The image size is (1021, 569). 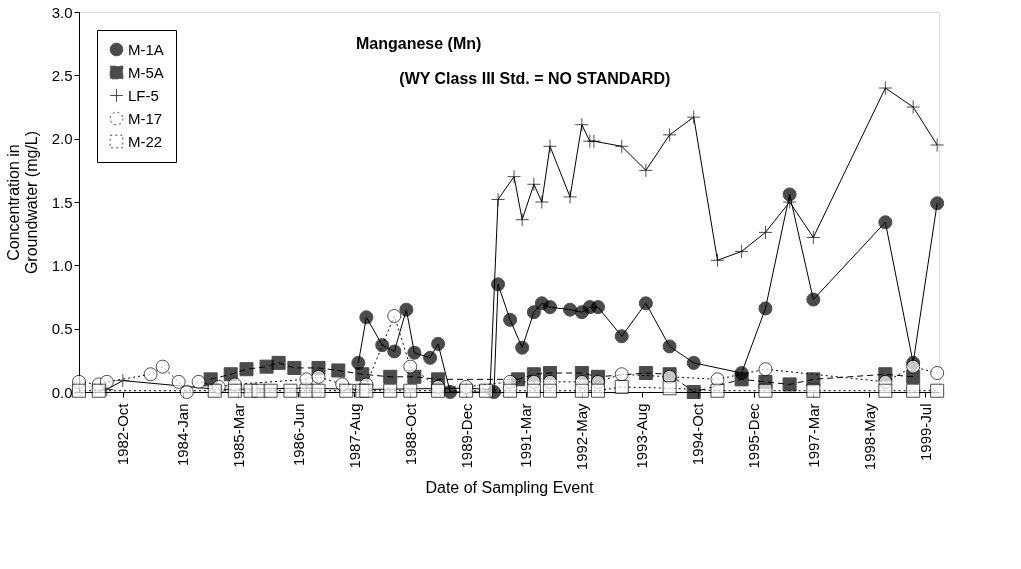 What do you see at coordinates (754, 436) in the screenshot?
I see `x-tick-label: 1995-Dec` at bounding box center [754, 436].